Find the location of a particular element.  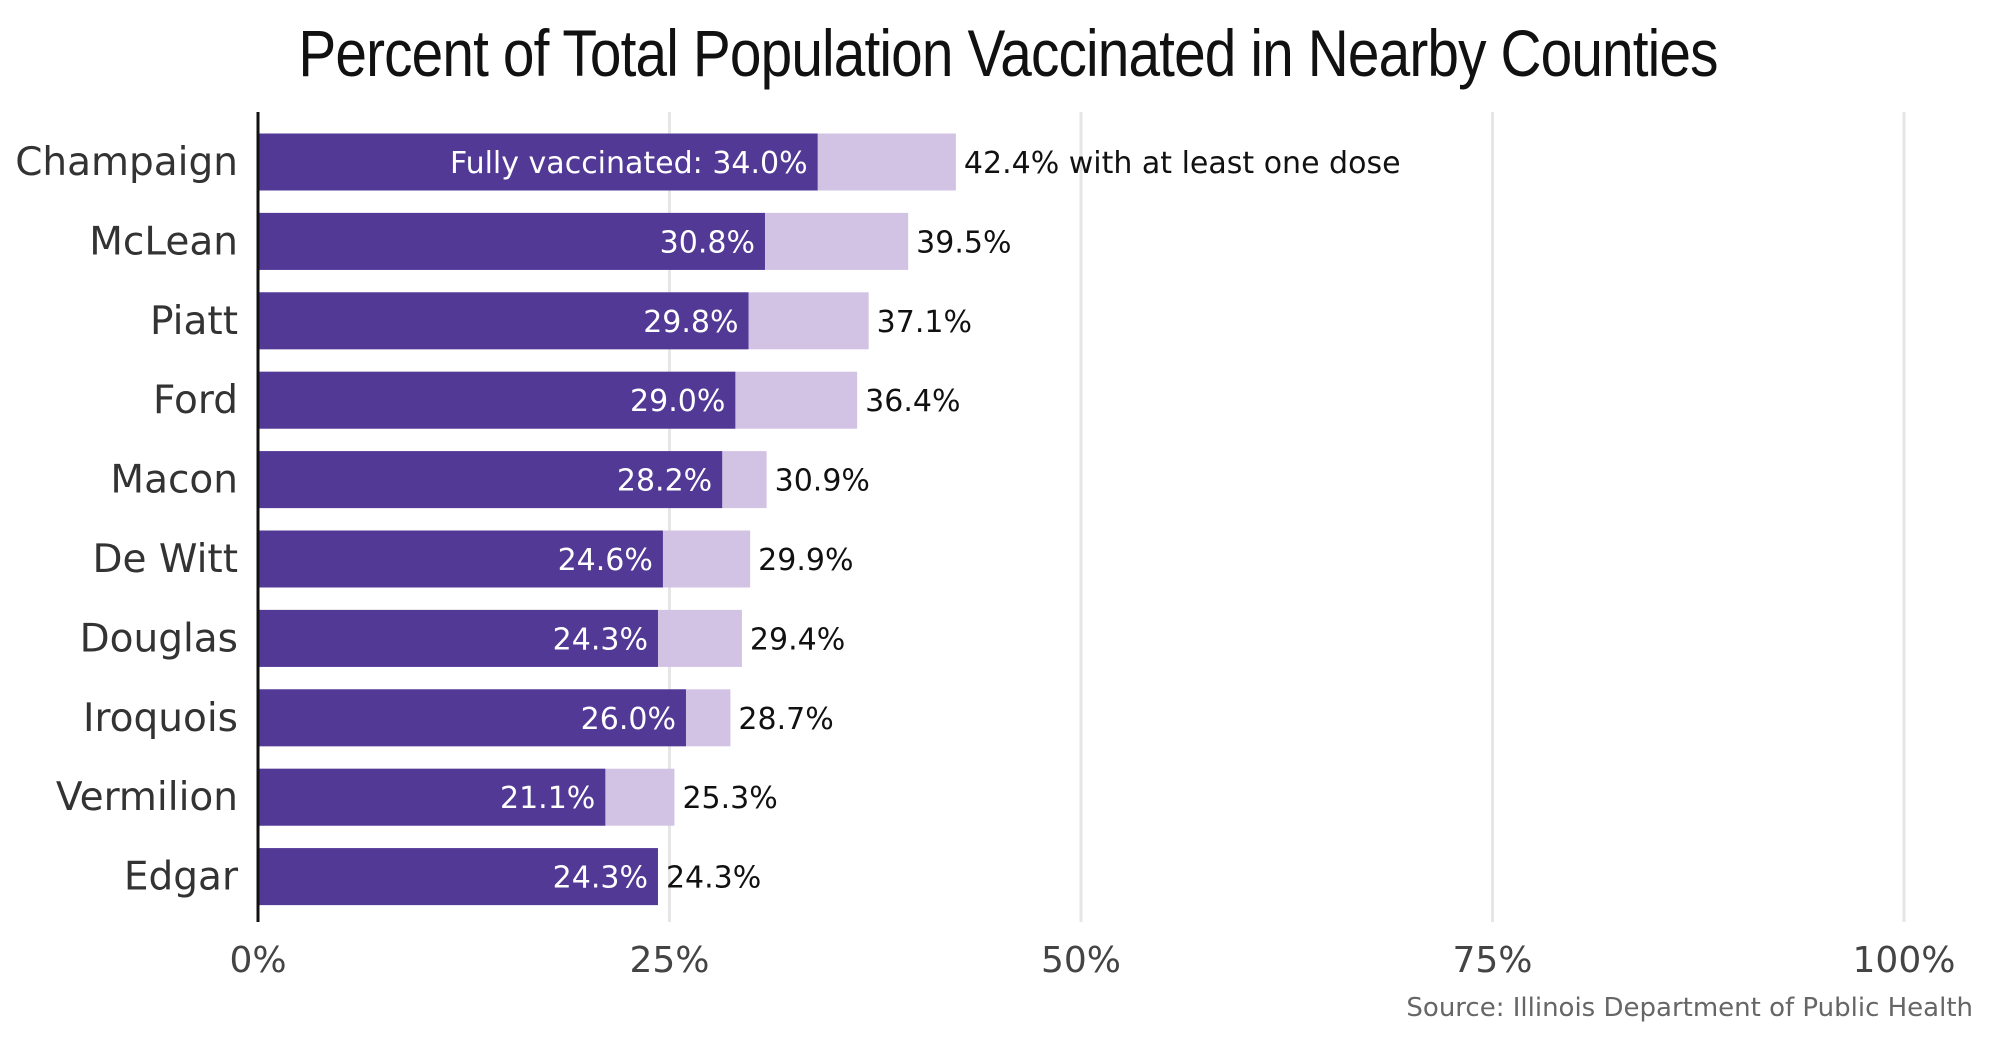

label-fully-vaccinated: 30.8% is located at coordinates (707, 242).